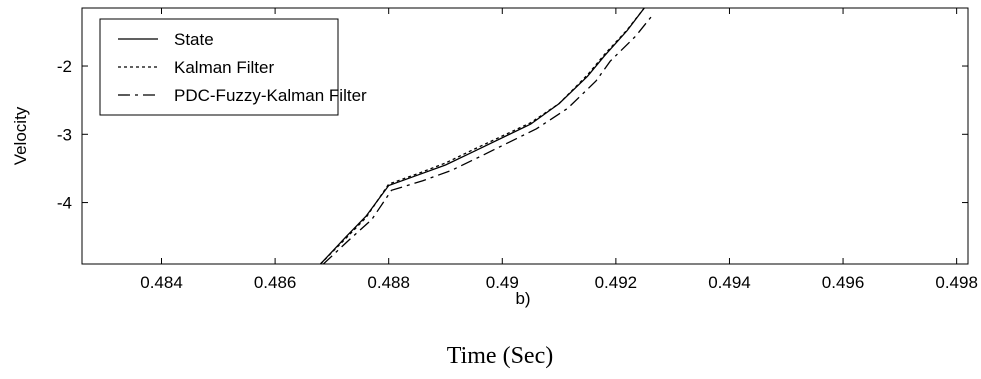 The height and width of the screenshot is (379, 981). I want to click on legend-label-1: State, so click(194, 39).